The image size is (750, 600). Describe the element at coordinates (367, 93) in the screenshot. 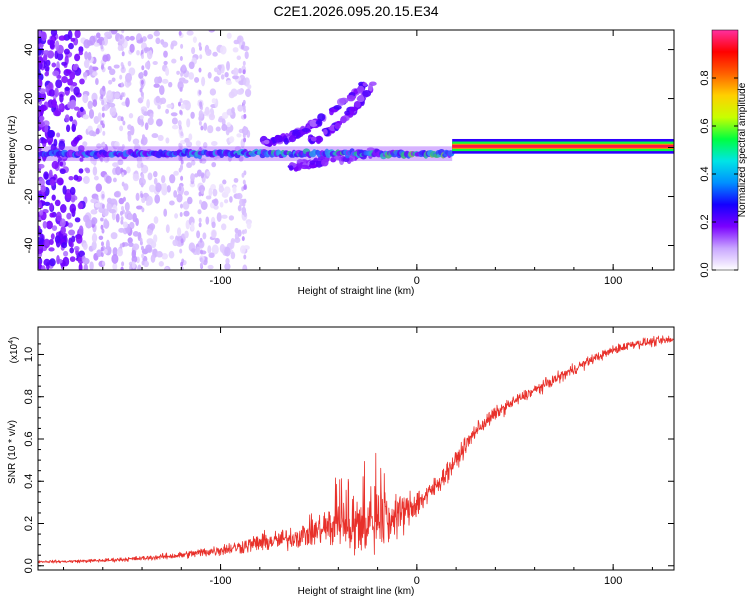

I see `upper-branch-2-mark` at that location.